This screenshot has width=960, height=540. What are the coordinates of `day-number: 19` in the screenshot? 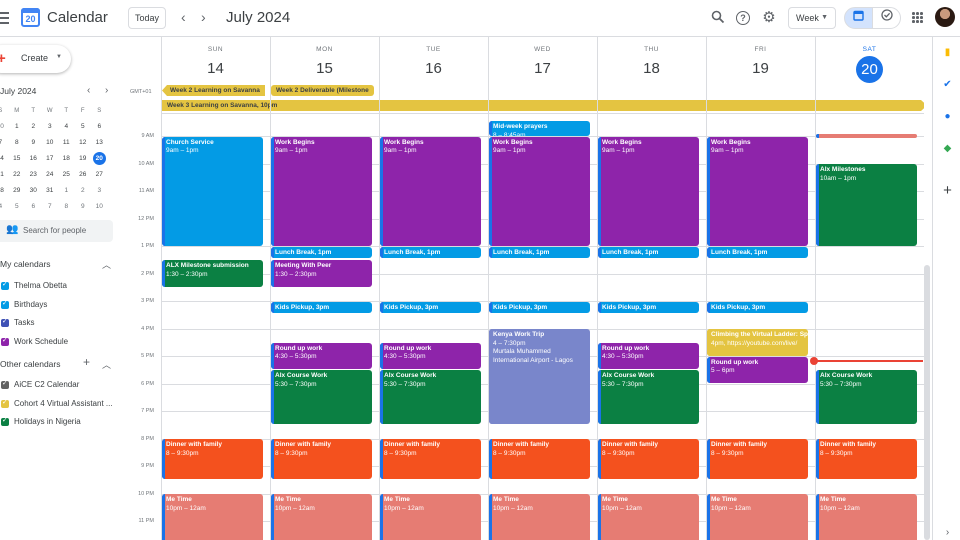 It's located at (760, 69).